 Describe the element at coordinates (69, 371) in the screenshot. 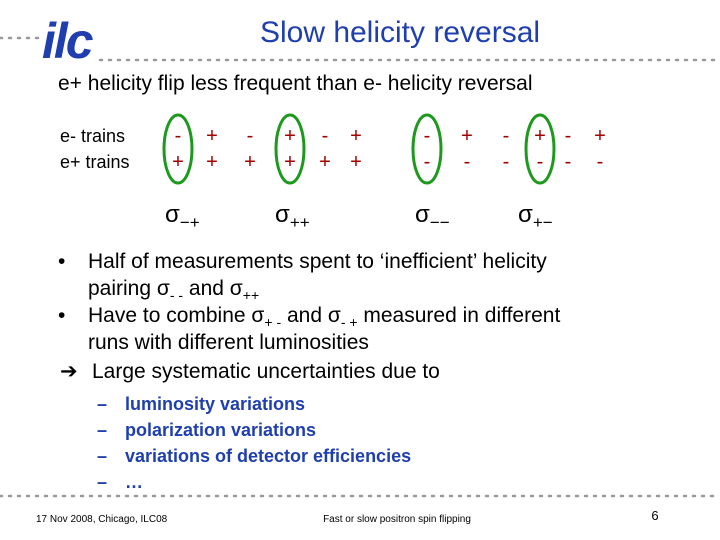

I see `arrow-icon: ➔` at that location.